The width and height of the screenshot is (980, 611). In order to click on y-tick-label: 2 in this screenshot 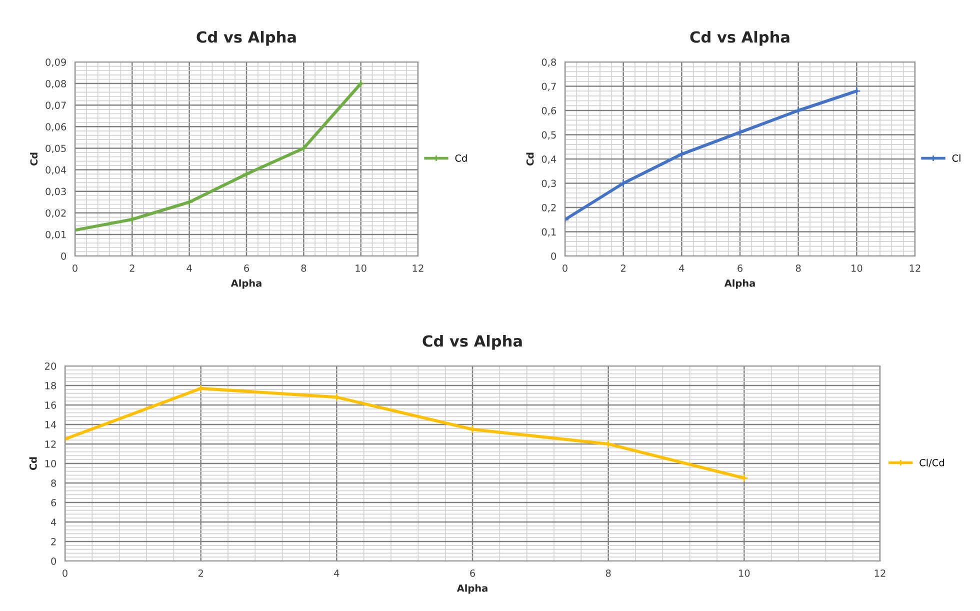, I will do `click(53, 542)`.